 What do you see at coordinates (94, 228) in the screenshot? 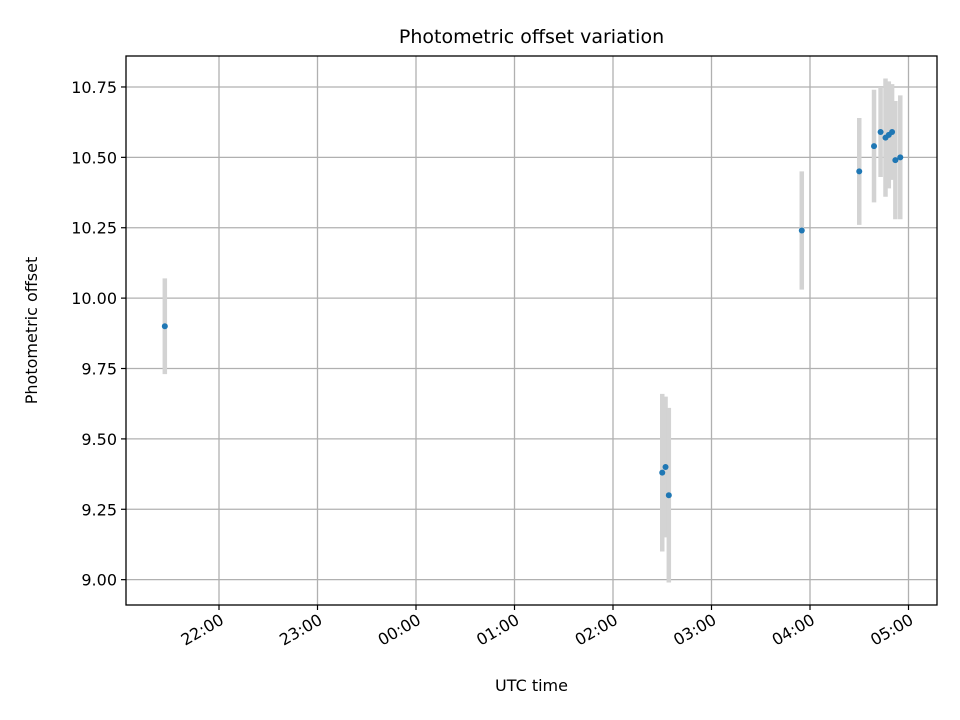
I see `y-tick-label: 10.25` at bounding box center [94, 228].